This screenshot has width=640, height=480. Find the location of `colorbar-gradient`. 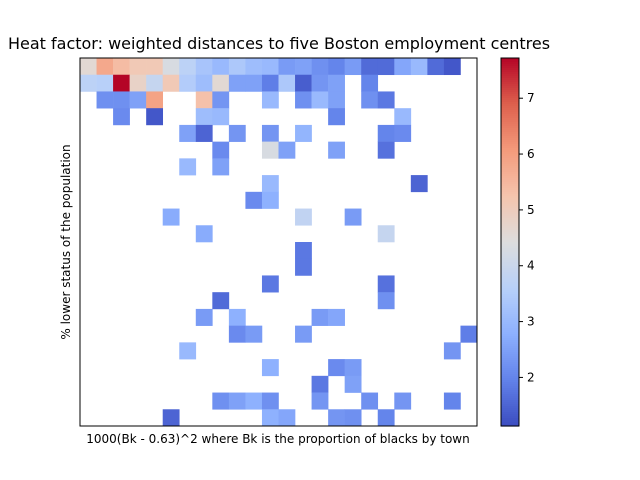

colorbar-gradient is located at coordinates (510, 242).